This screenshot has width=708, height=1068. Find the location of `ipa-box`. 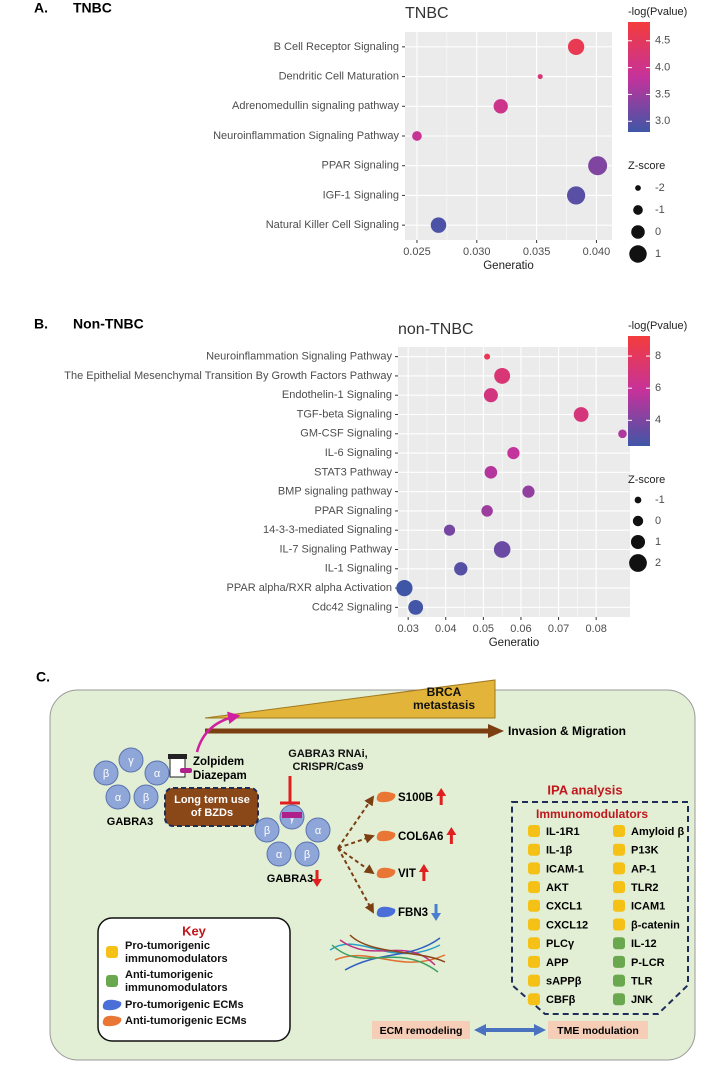

ipa-box is located at coordinates (600, 908).